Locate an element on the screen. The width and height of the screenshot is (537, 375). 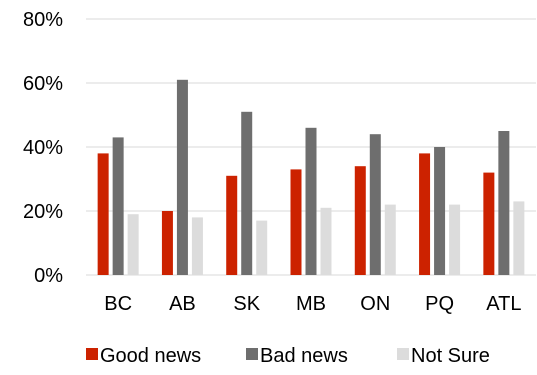
x-tick-label: MB is located at coordinates (311, 304).